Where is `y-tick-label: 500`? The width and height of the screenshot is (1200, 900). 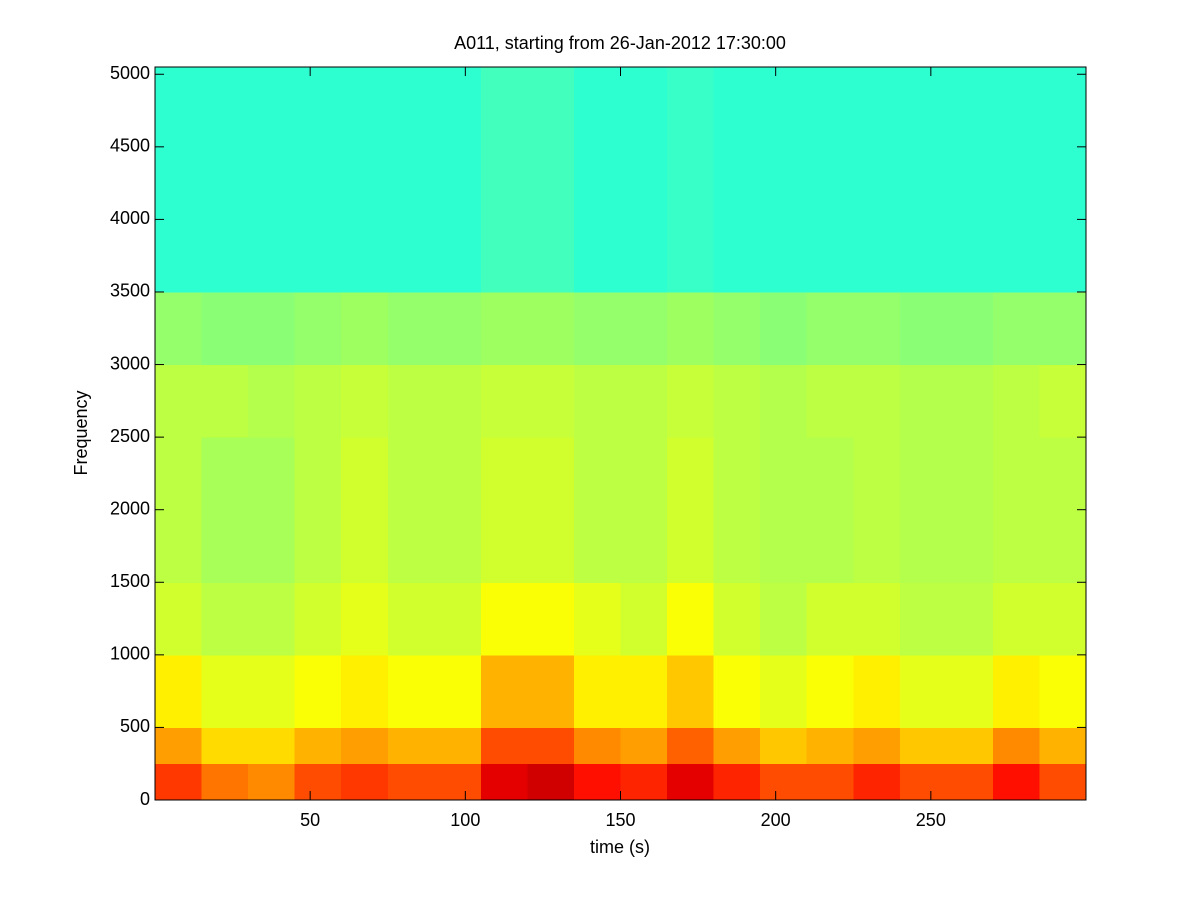
y-tick-label: 500 is located at coordinates (135, 726).